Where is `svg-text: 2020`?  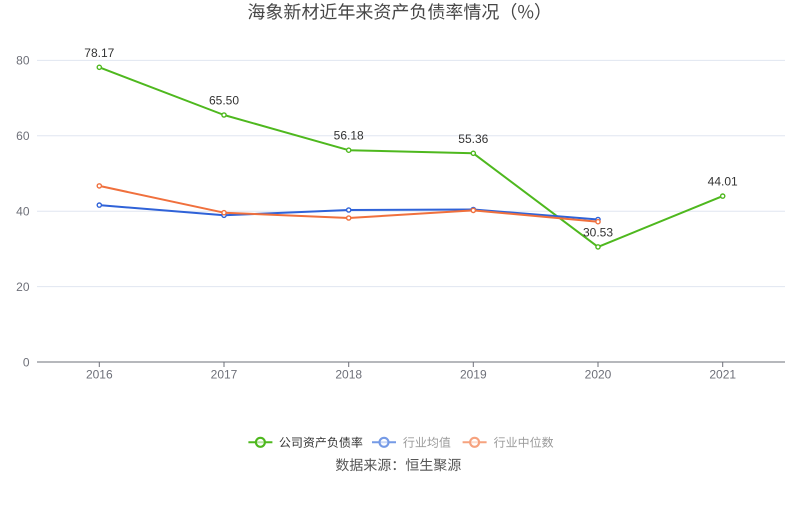
svg-text: 2020 is located at coordinates (598, 375).